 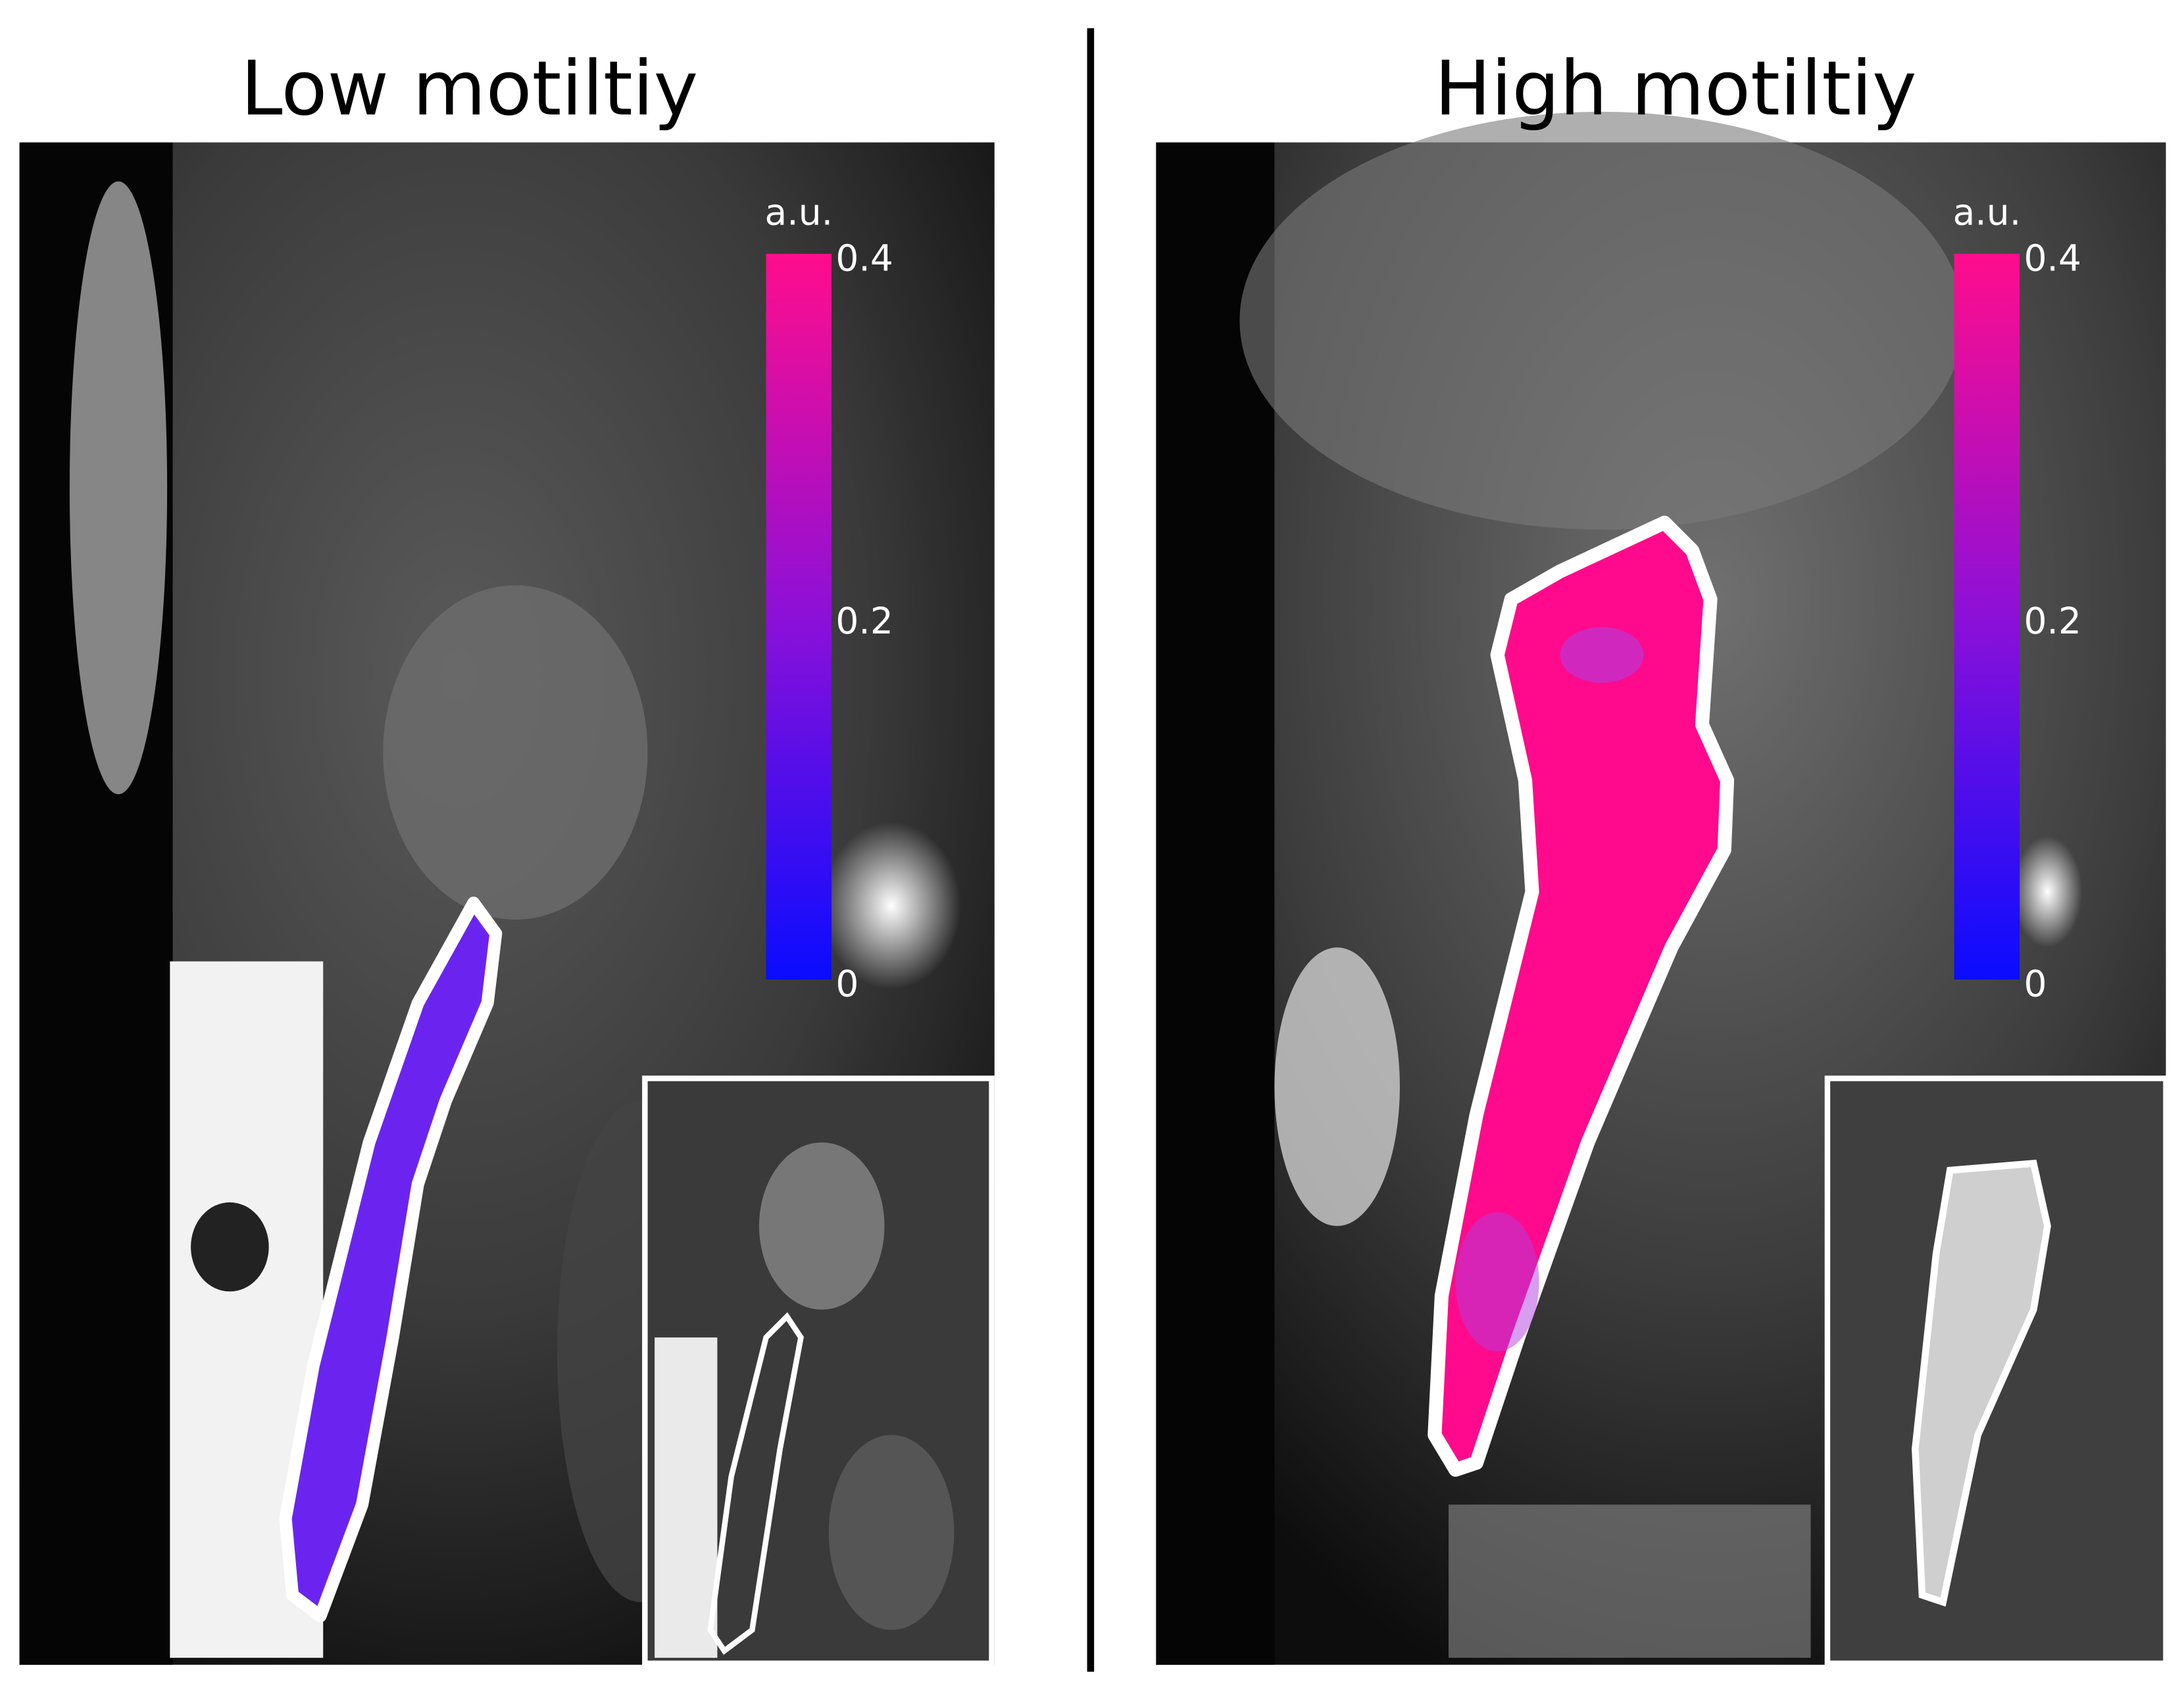 I want to click on segmentation-left, so click(x=391, y=1260).